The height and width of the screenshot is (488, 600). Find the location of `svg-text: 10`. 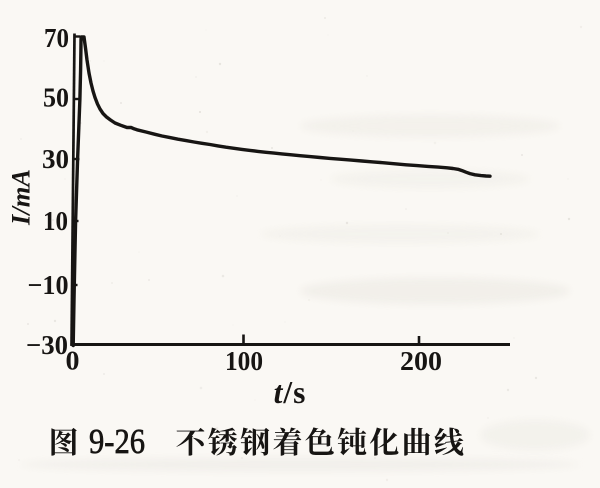

svg-text: 10 is located at coordinates (55, 221).